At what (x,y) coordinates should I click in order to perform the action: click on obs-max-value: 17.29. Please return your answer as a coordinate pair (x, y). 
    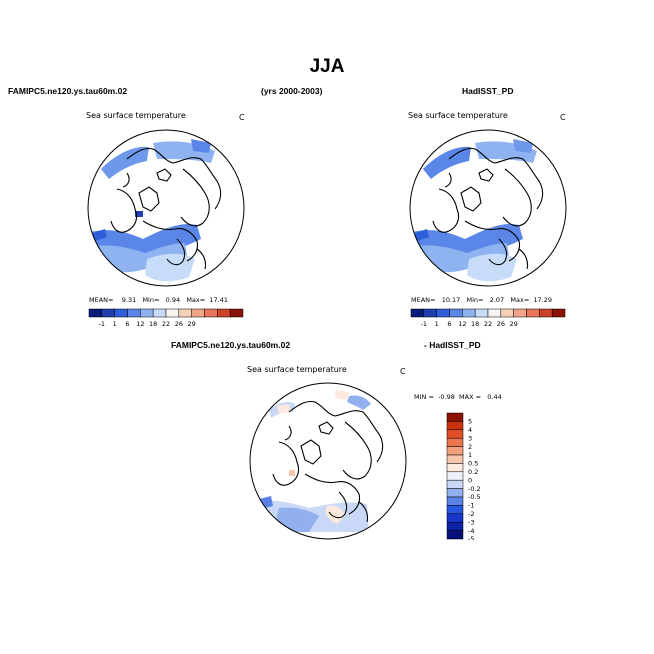
    Looking at the image, I should click on (543, 300).